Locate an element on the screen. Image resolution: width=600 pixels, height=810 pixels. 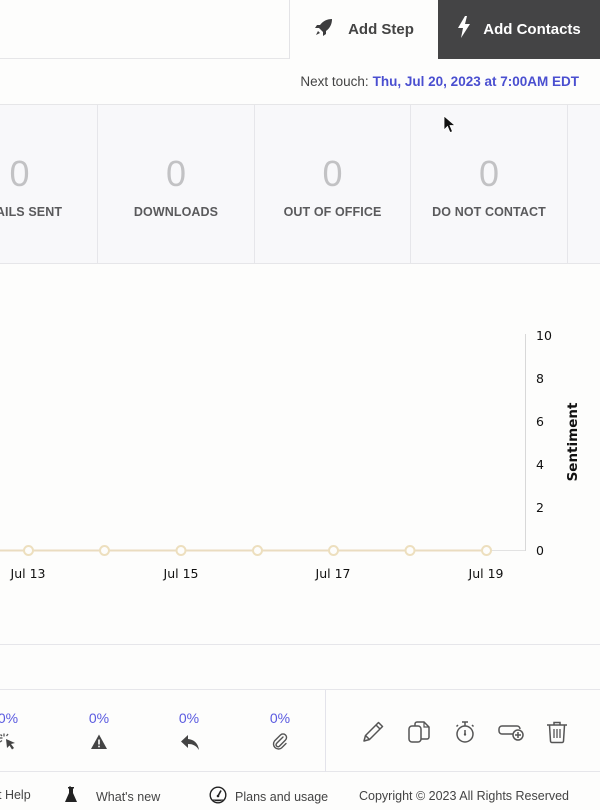
pencil-icon is located at coordinates (373, 734).